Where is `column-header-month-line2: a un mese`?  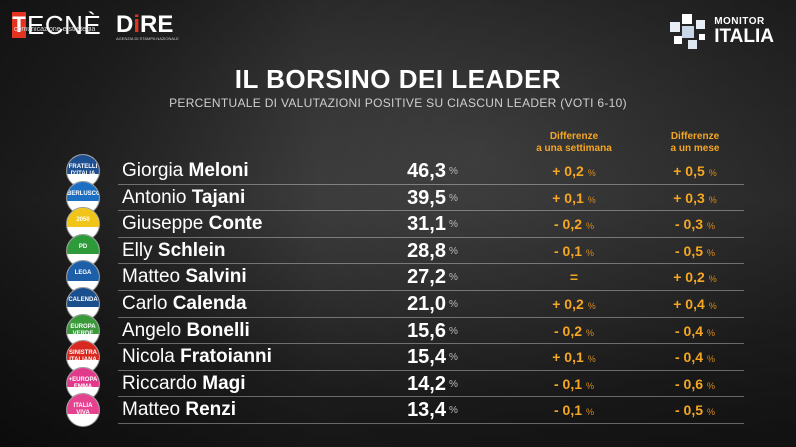 column-header-month-line2: a un mese is located at coordinates (695, 148).